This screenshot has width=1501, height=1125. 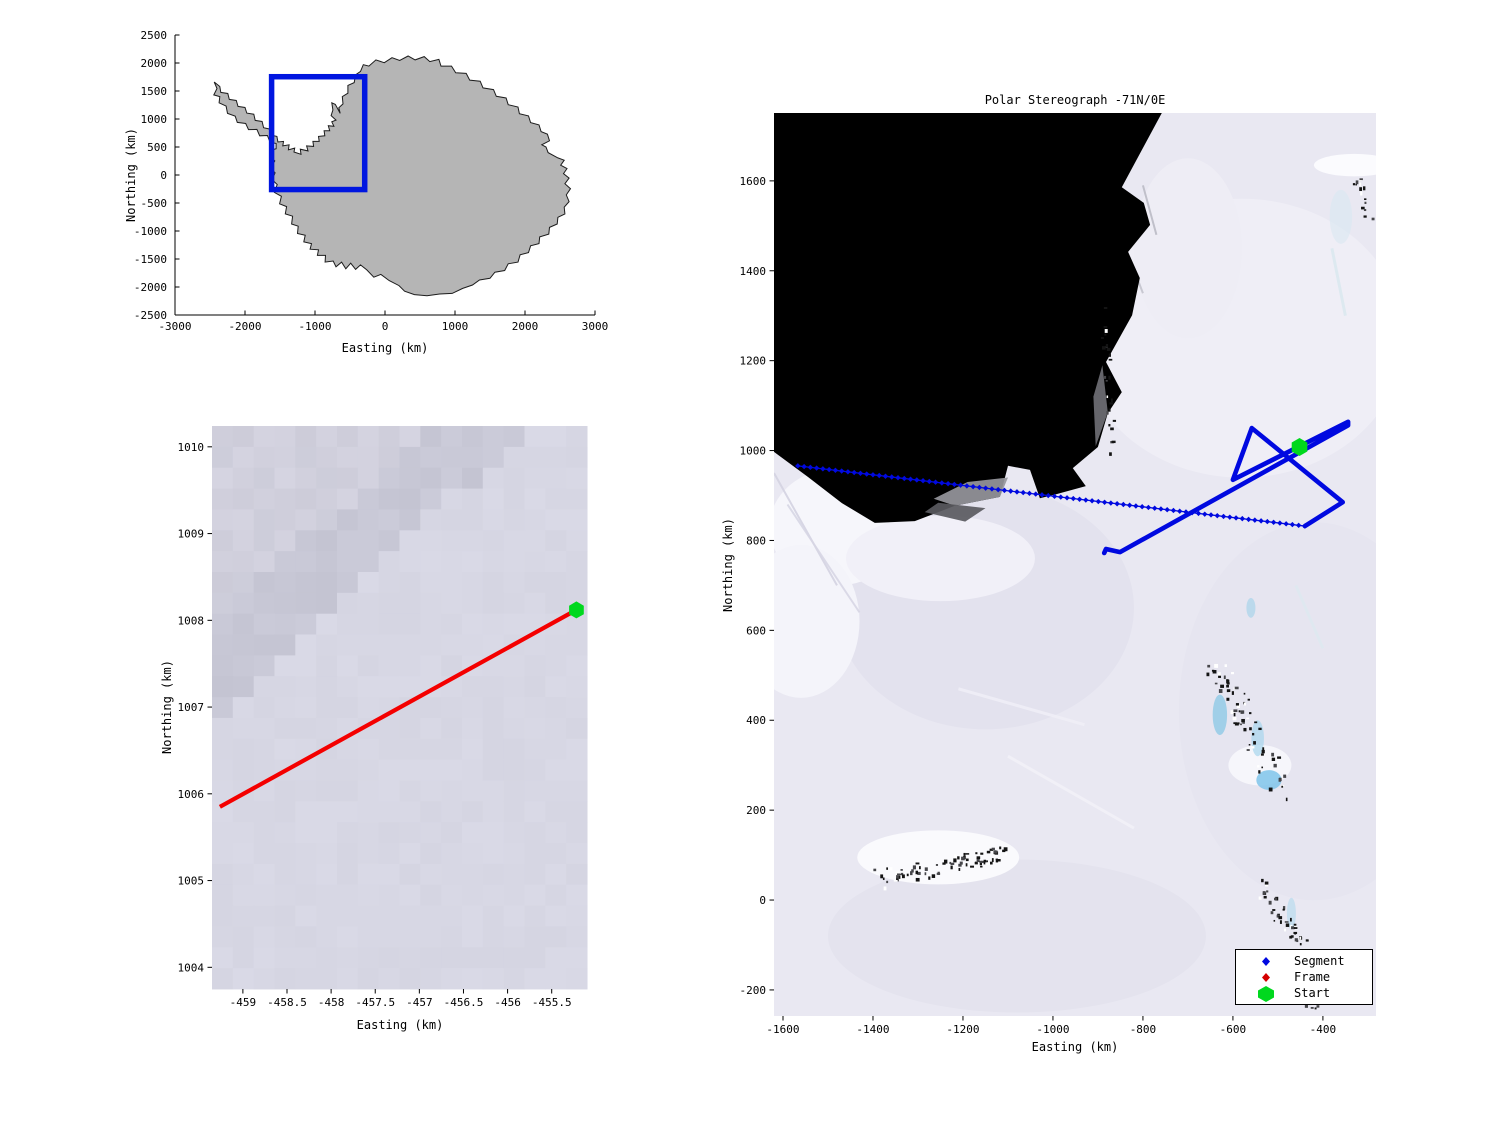 What do you see at coordinates (782, 1029) in the screenshot?
I see `x-tick-label: -1600` at bounding box center [782, 1029].